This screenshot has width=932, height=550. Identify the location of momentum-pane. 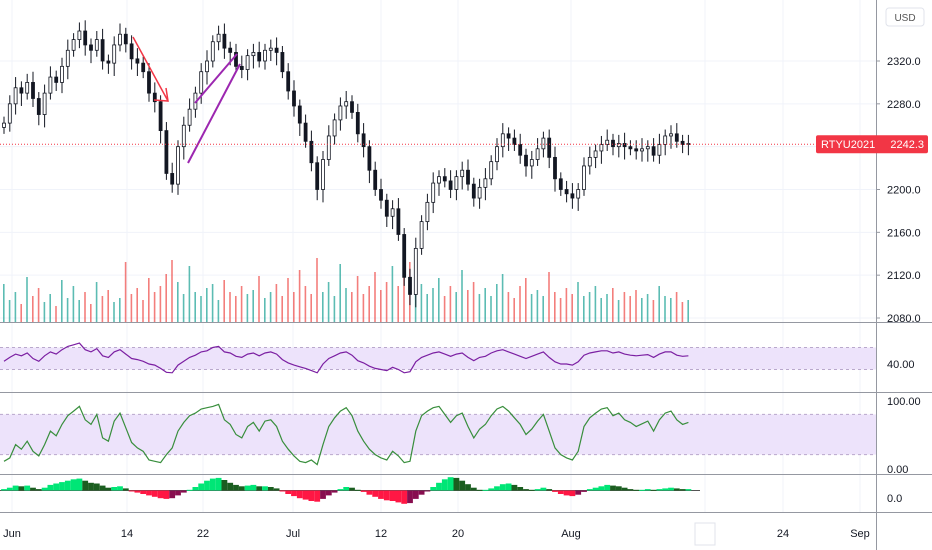
(350, 490).